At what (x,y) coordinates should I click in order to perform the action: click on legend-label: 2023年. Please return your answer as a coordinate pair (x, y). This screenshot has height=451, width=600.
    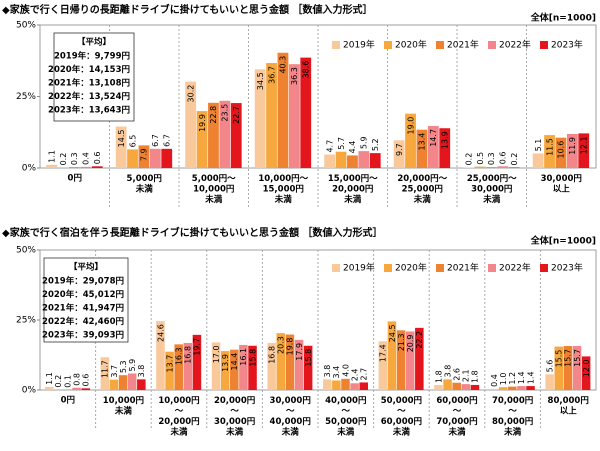
    Looking at the image, I should click on (567, 268).